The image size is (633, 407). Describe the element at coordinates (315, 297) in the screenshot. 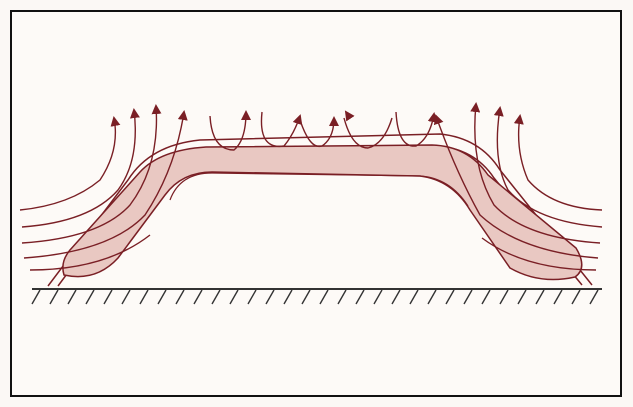

I see `ground-hatching` at that location.